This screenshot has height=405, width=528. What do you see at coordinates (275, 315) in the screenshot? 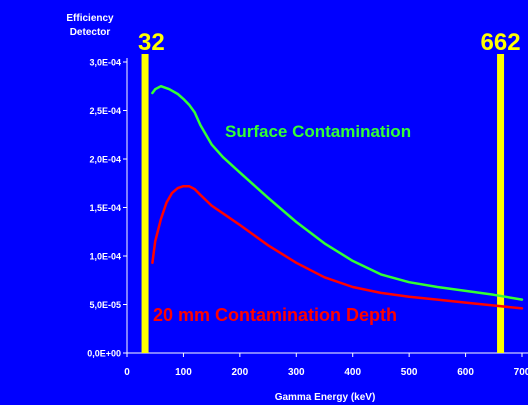
I see `series-label: 20 mm Contamination Depth` at bounding box center [275, 315].